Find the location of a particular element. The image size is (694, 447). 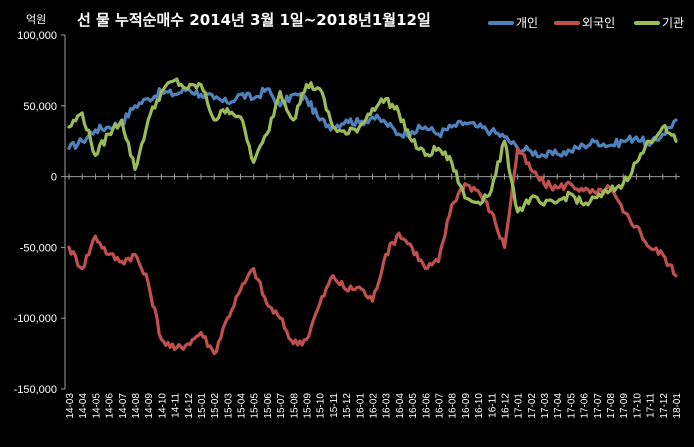

x-tick-label: 15-03 is located at coordinates (228, 406).